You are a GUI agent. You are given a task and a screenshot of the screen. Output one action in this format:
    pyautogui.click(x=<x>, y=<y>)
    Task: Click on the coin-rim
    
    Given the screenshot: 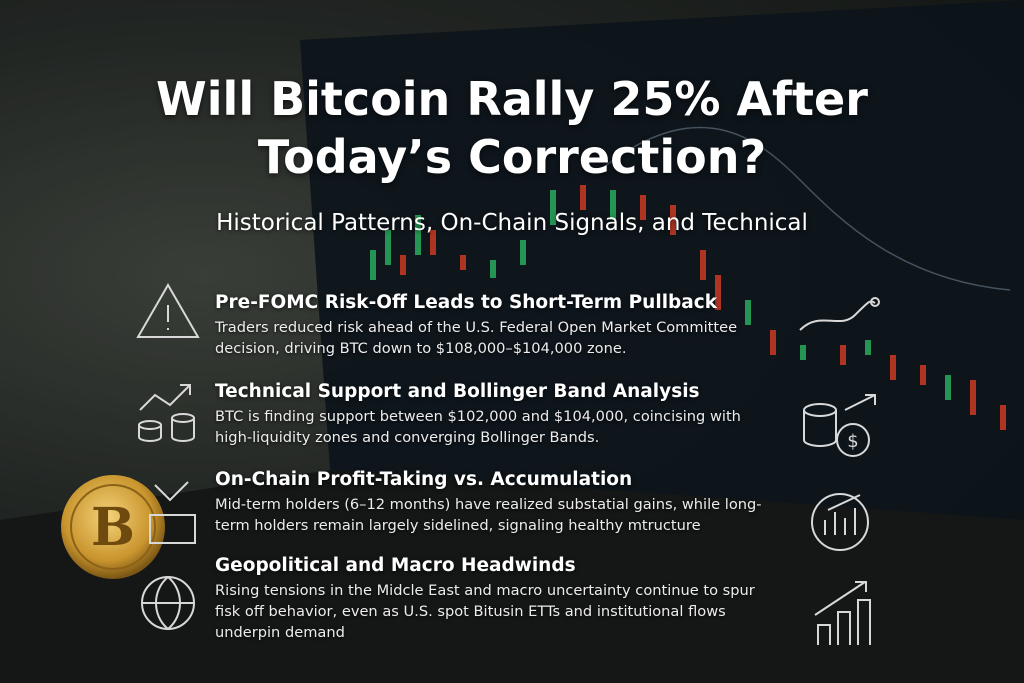 What is the action you would take?
    pyautogui.click(x=113, y=527)
    